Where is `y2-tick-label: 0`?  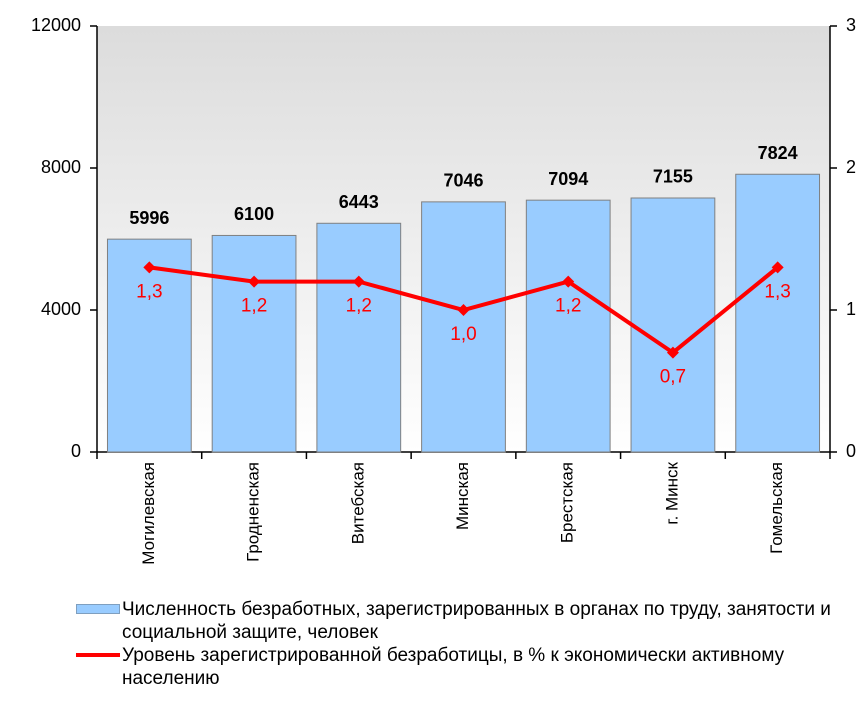 y2-tick-label: 0 is located at coordinates (851, 451).